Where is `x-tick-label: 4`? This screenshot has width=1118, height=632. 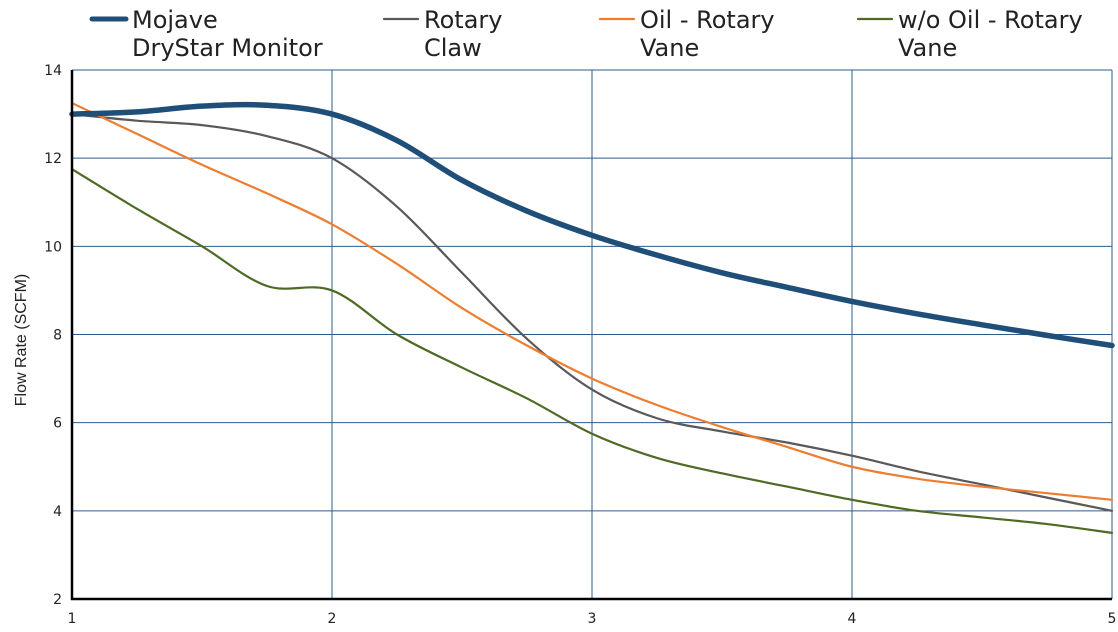 x-tick-label: 4 is located at coordinates (852, 619).